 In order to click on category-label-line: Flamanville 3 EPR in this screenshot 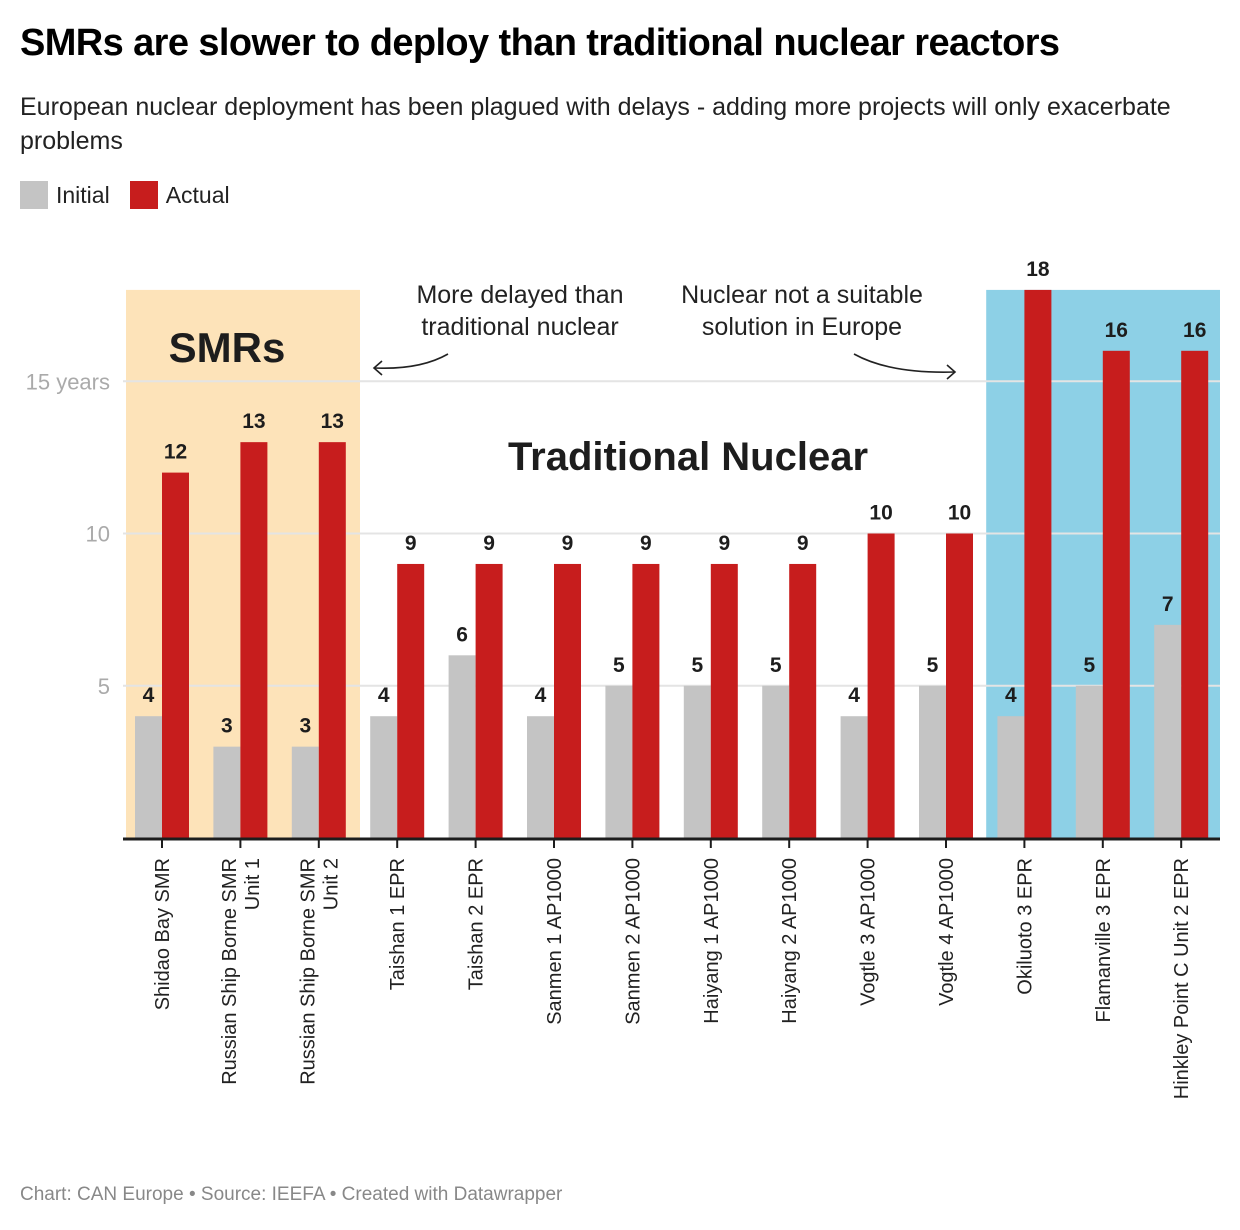, I will do `click(1104, 940)`.